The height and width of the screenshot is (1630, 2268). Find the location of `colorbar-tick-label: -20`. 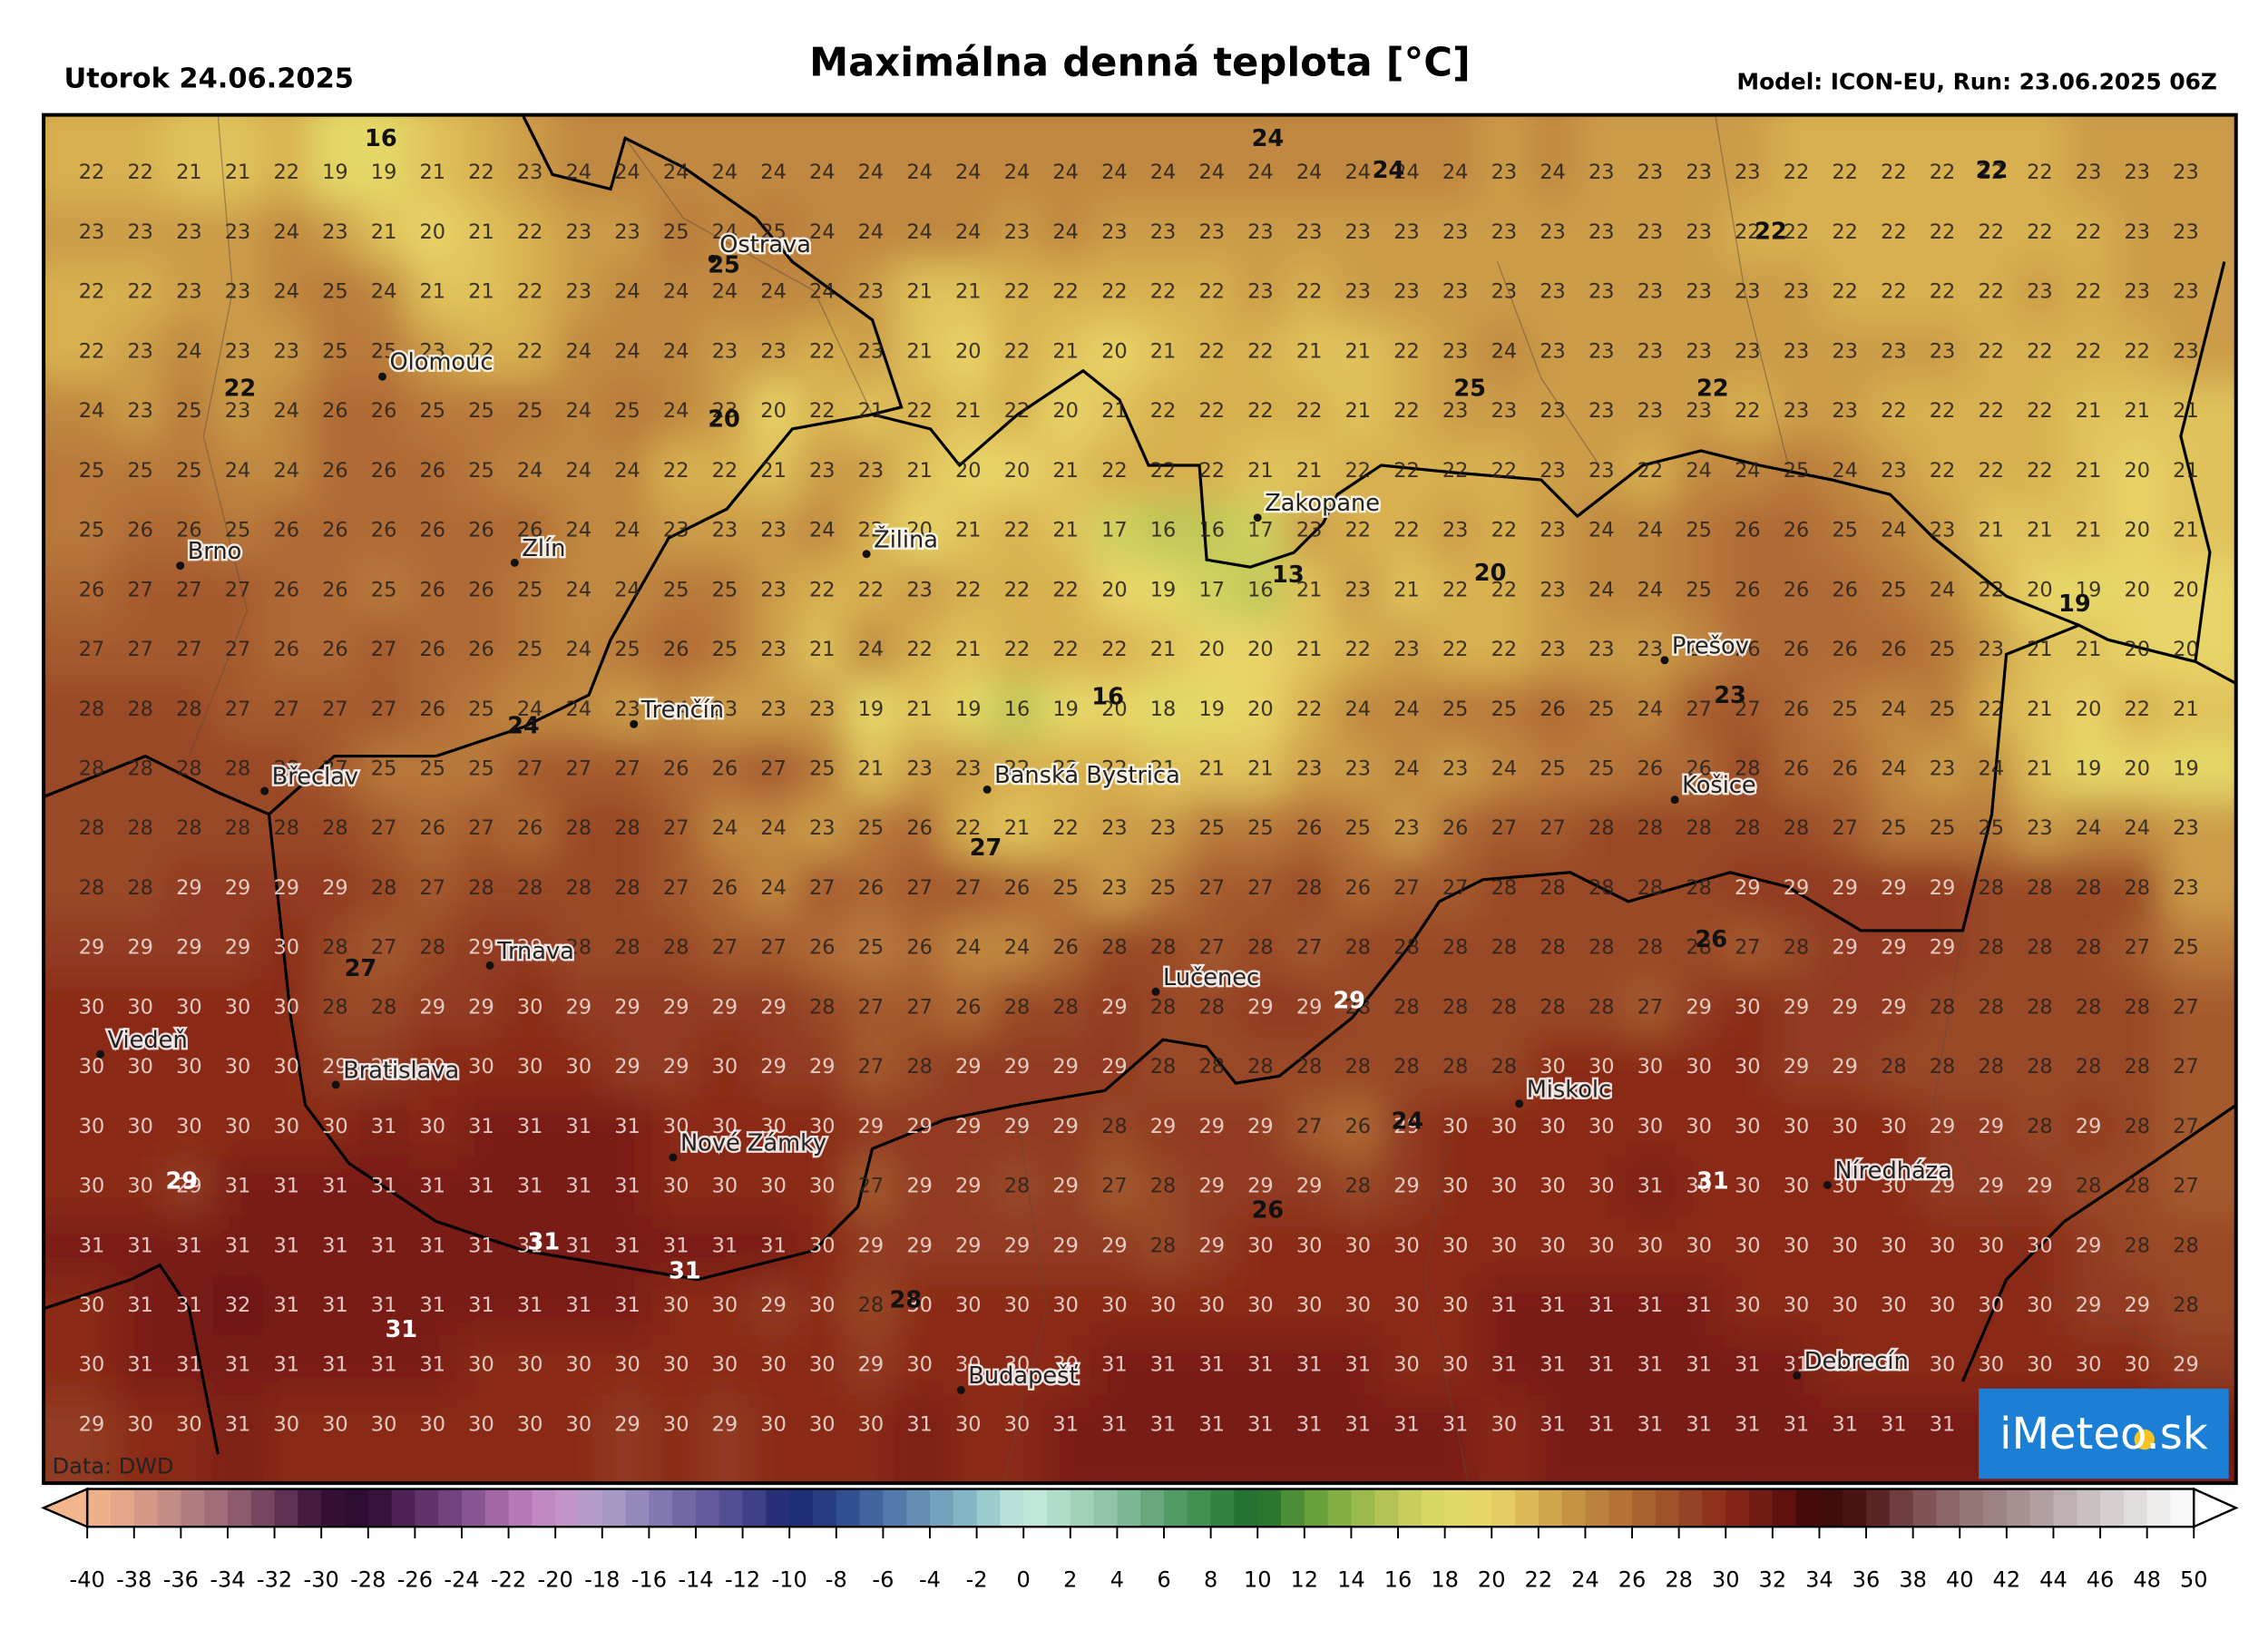

colorbar-tick-label: -20 is located at coordinates (556, 1580).